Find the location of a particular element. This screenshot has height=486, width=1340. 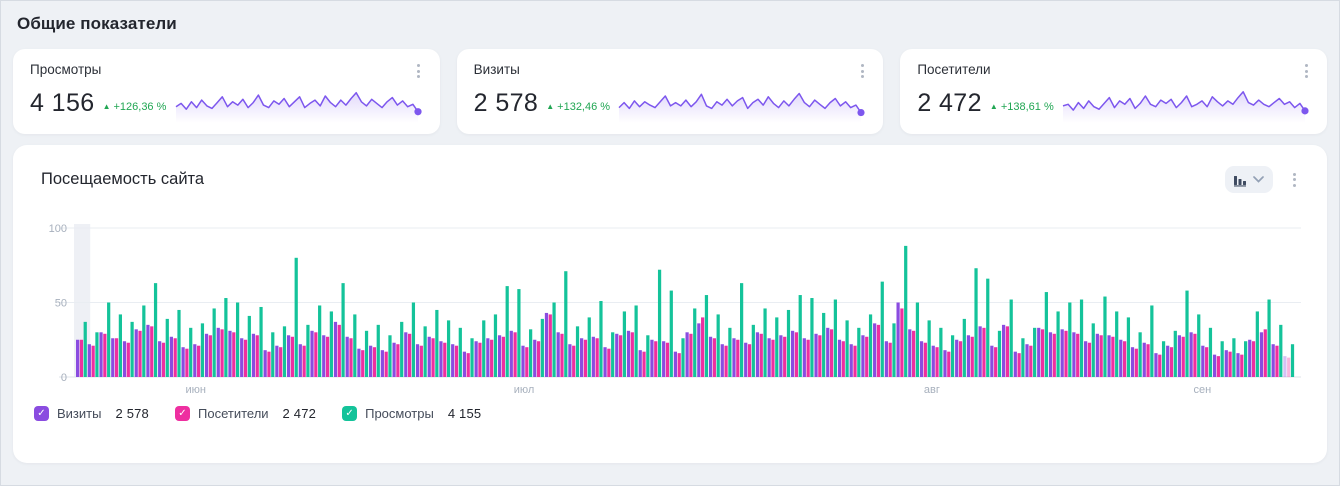

legend-item-visits: ✓ Визиты 2 578 is located at coordinates (91, 413).